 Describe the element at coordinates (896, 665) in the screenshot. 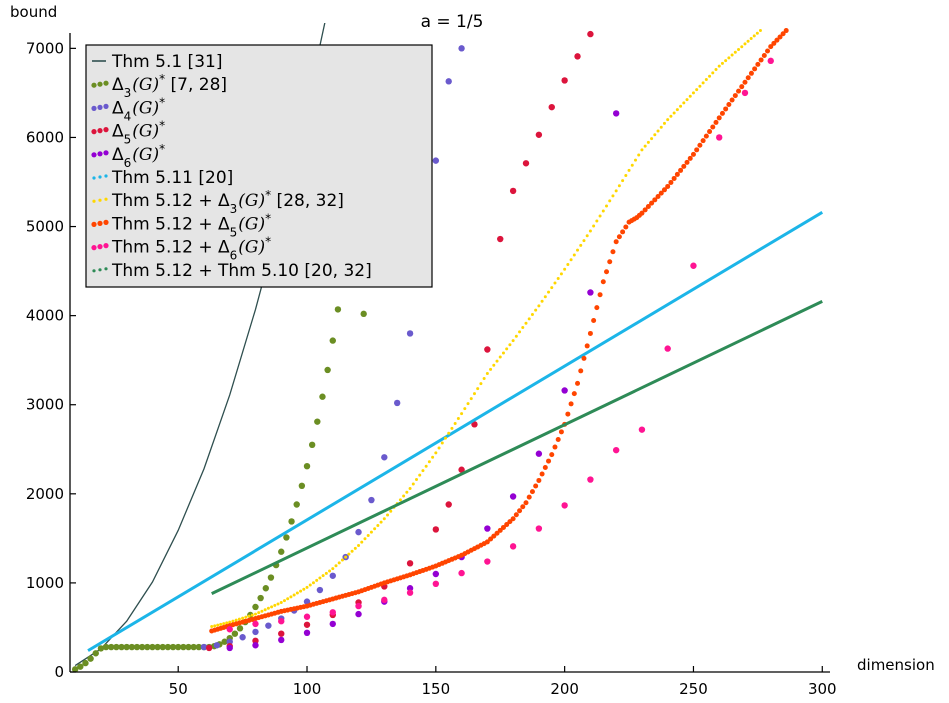

I see `x-axis-title: dimension` at that location.